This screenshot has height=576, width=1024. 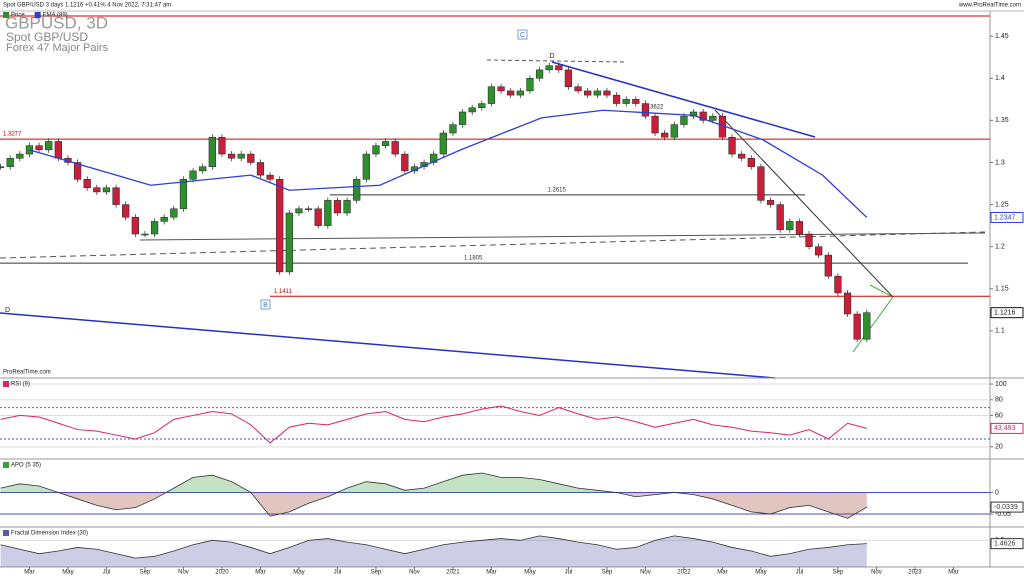 I want to click on y-tick-label: 1.25, so click(x=1002, y=204).